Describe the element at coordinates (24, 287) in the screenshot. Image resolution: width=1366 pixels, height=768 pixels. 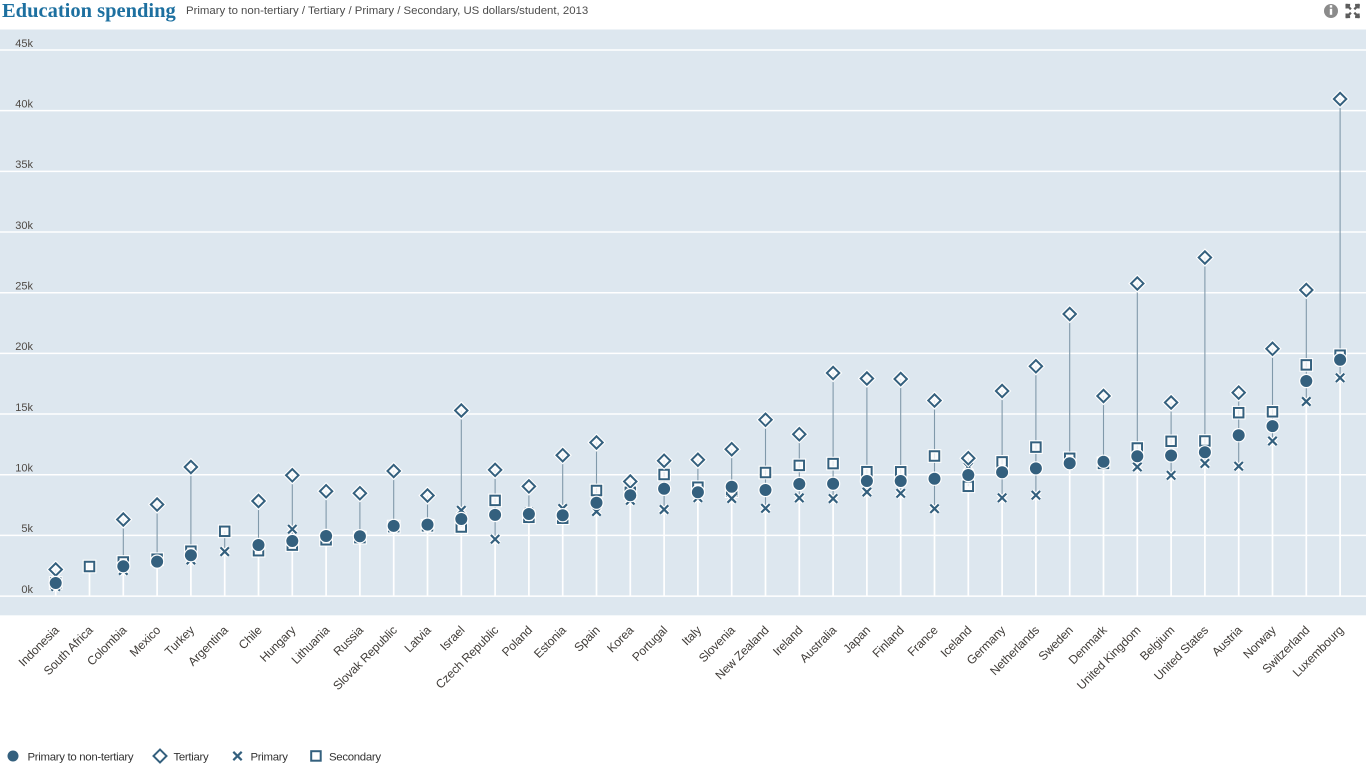
I see `svg-text: 25k` at that location.